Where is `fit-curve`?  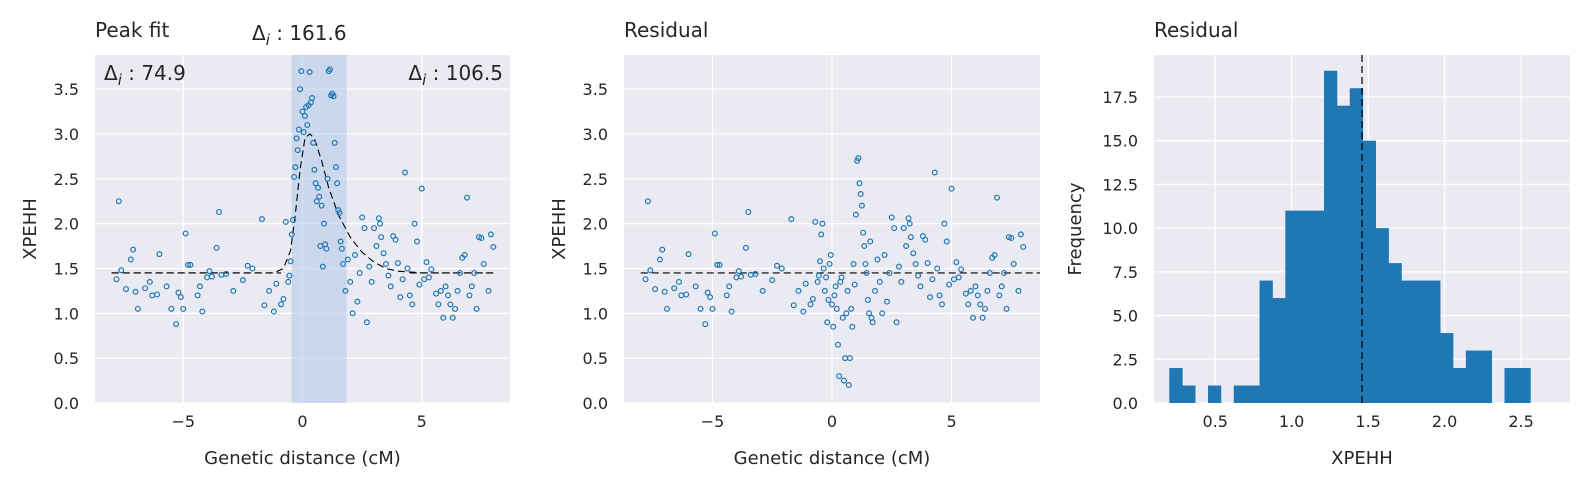
fit-curve is located at coordinates (302, 203).